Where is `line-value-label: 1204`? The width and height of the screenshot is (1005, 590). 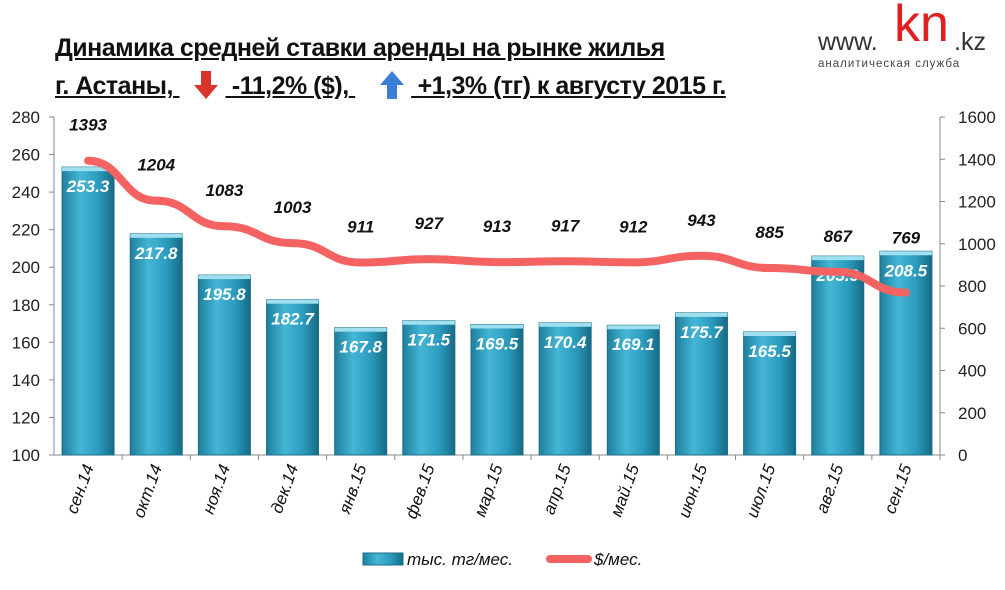
line-value-label: 1204 is located at coordinates (156, 165).